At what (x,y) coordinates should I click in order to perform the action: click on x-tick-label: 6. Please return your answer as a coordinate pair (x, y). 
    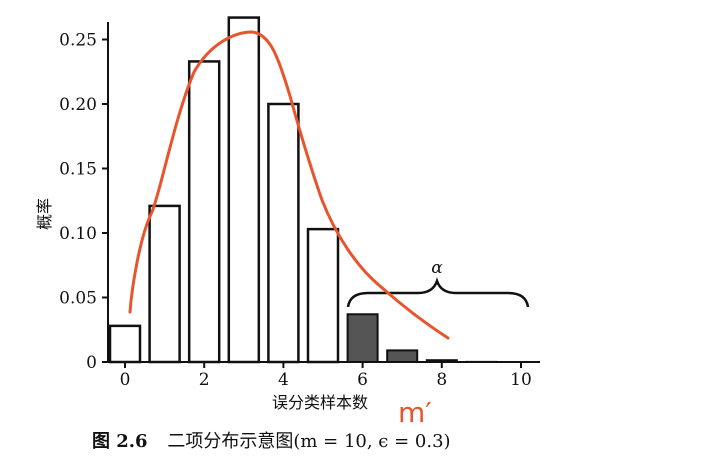
    Looking at the image, I should click on (362, 380).